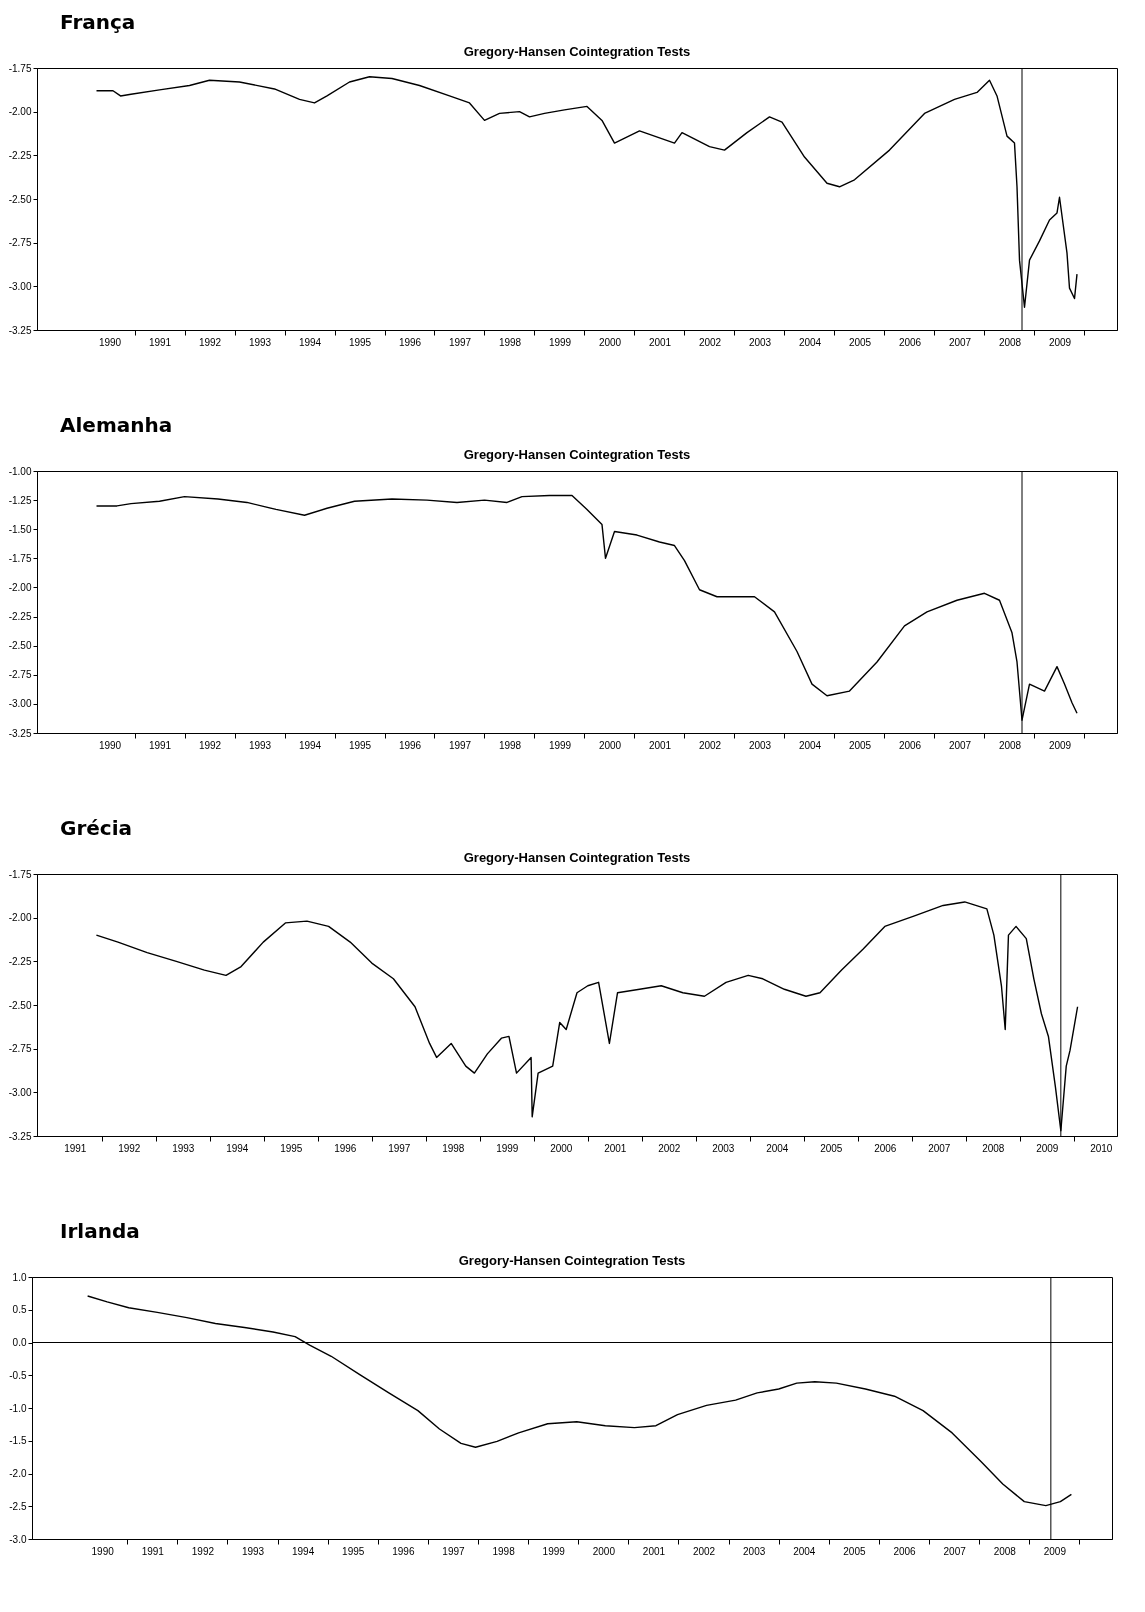  What do you see at coordinates (20, 617) in the screenshot?
I see `y-tick-label: -2.25` at bounding box center [20, 617].